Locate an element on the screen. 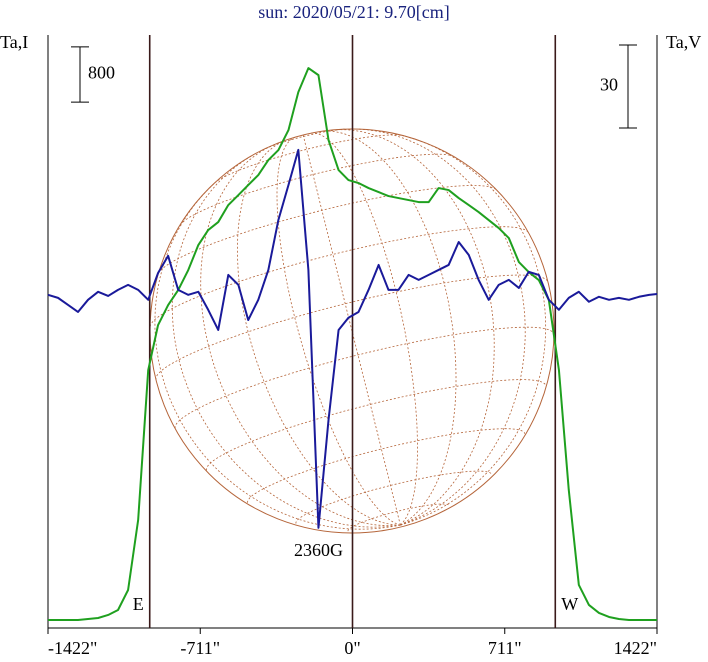 This screenshot has width=708, height=662. marker-label: E is located at coordinates (138, 604).